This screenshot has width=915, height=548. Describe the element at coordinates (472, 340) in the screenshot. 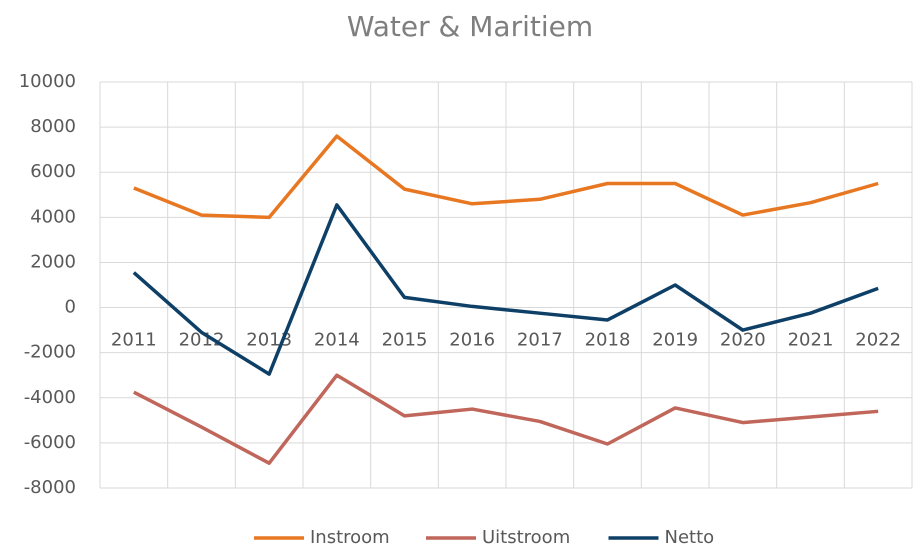

I see `x-tick-label: 2016` at that location.